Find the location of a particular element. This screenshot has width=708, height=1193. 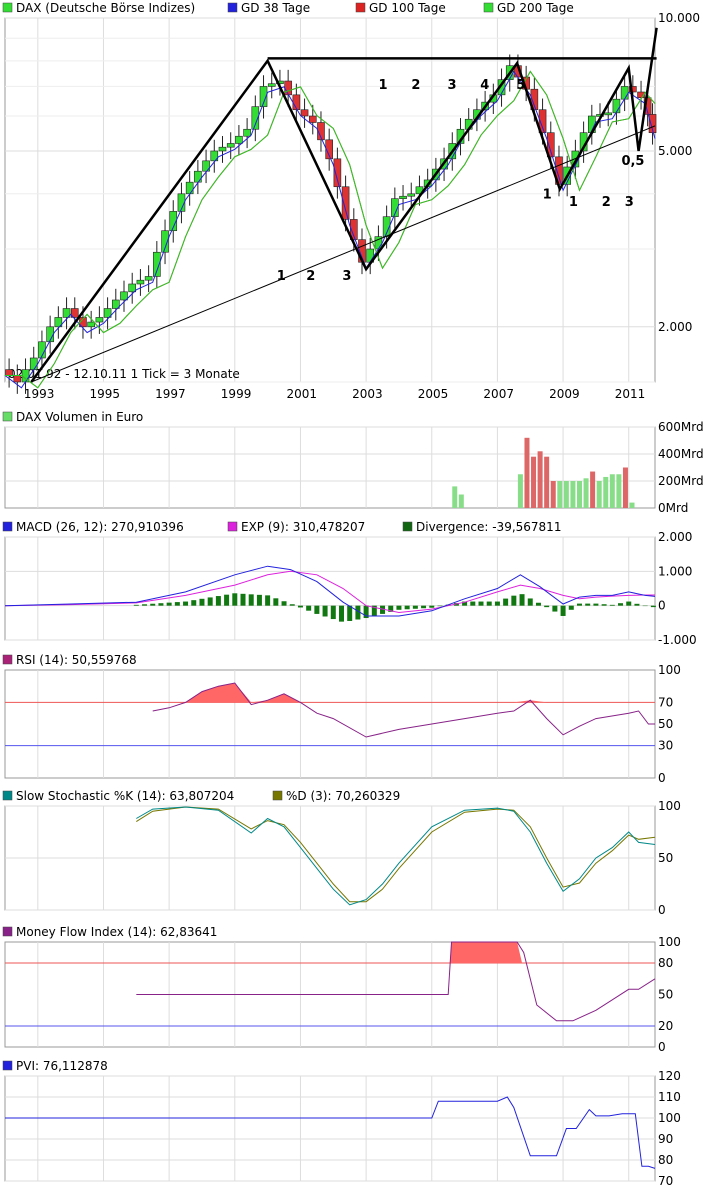

y-tick-label: 5.000 is located at coordinates (675, 151).